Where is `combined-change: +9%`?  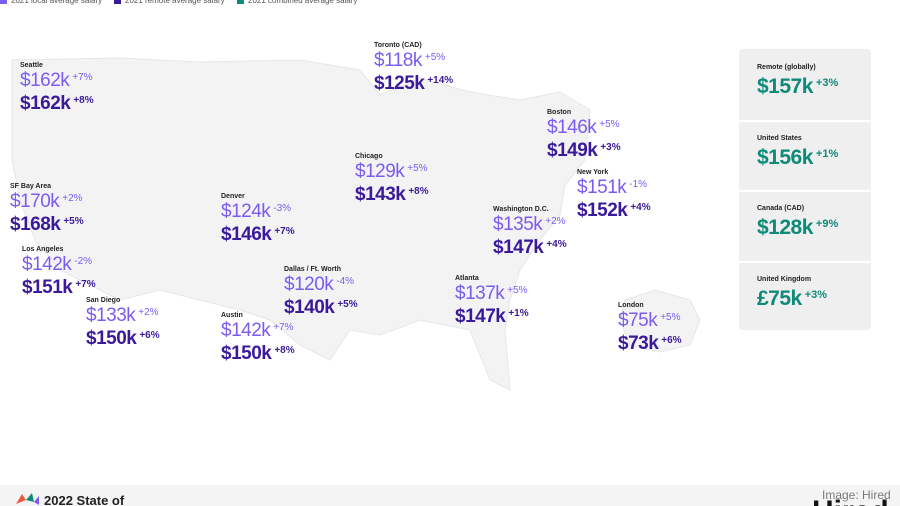
combined-change: +9% is located at coordinates (827, 224).